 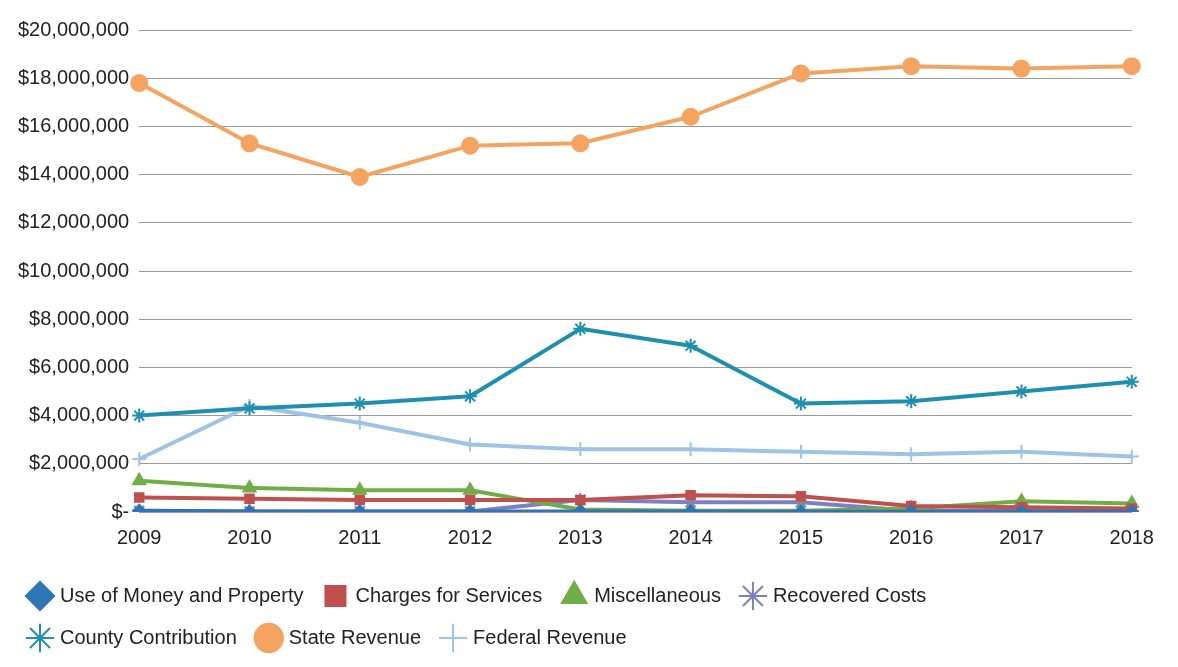 What do you see at coordinates (148, 636) in the screenshot?
I see `legend-label: County Contribution` at bounding box center [148, 636].